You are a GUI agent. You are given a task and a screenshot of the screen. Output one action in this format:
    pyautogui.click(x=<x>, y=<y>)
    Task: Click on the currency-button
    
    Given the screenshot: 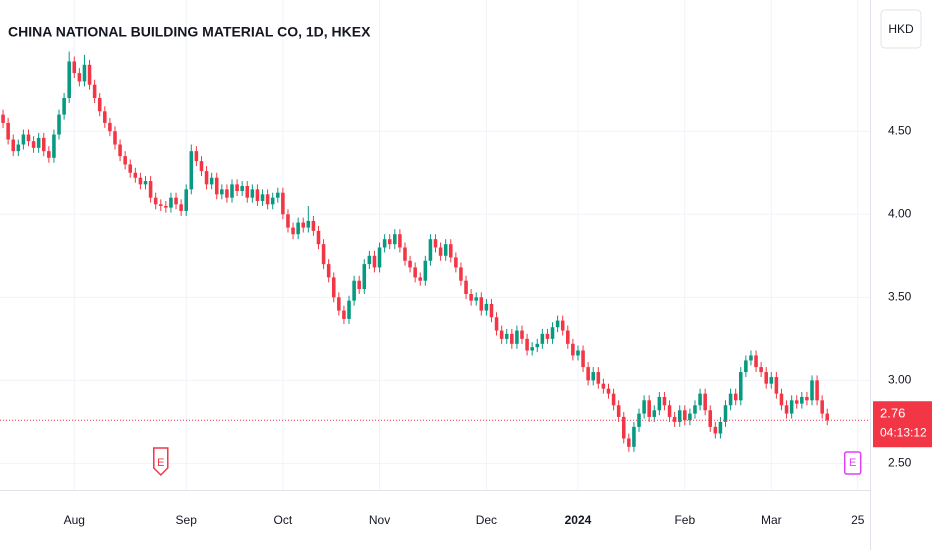 What is the action you would take?
    pyautogui.click(x=901, y=29)
    